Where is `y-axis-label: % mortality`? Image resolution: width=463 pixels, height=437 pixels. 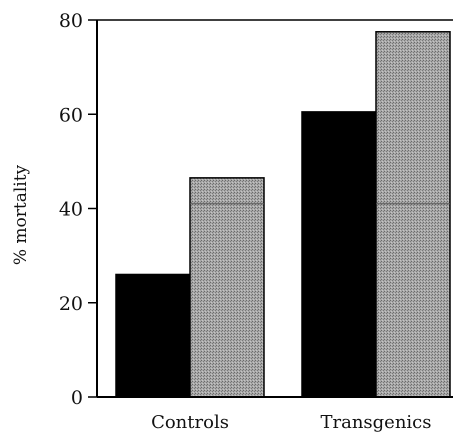
y-axis-label: % mortality is located at coordinates (21, 214).